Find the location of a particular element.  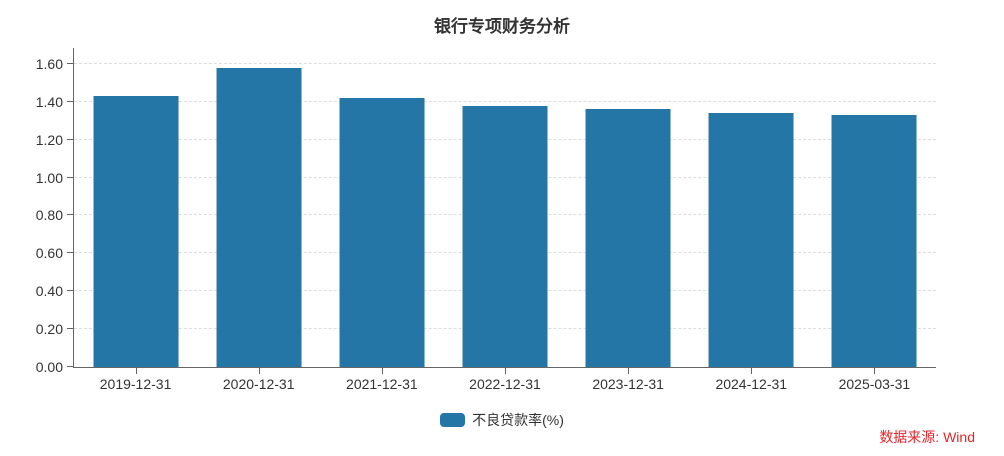

y-axis-label: 1.00 is located at coordinates (49, 177).